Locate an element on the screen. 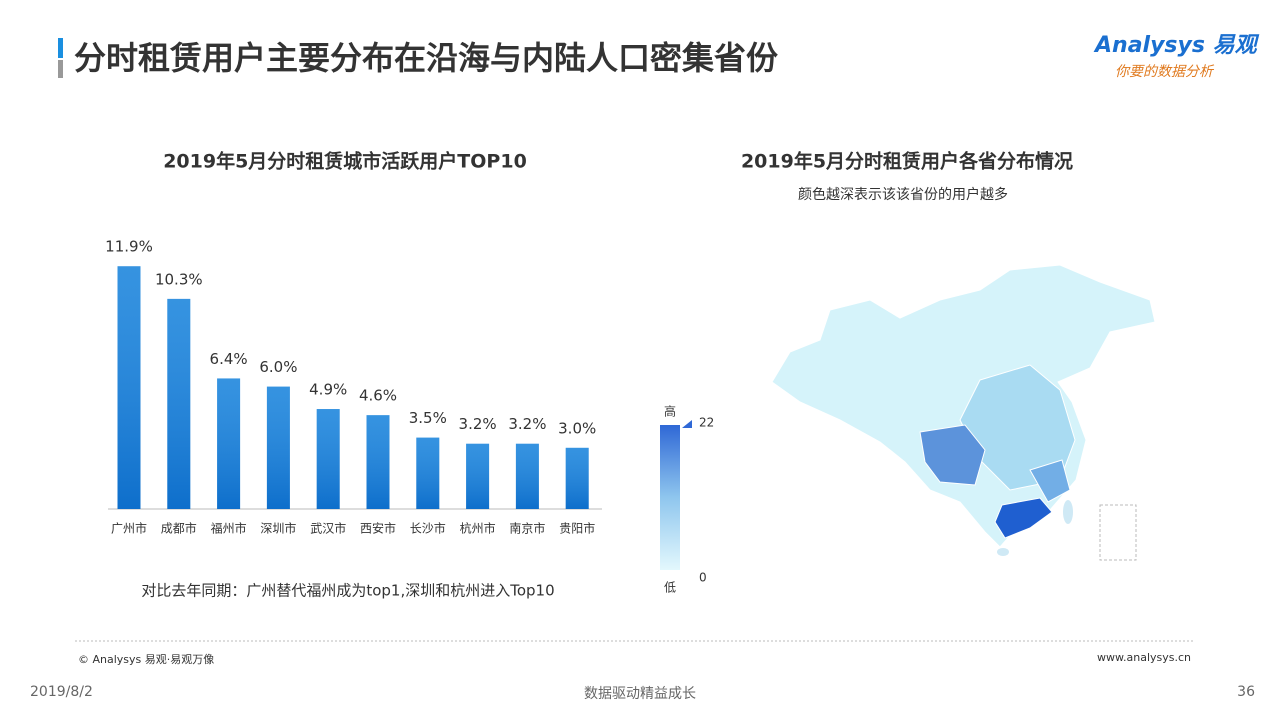 The height and width of the screenshot is (720, 1280). x-tick-label: 成都市 is located at coordinates (179, 528).